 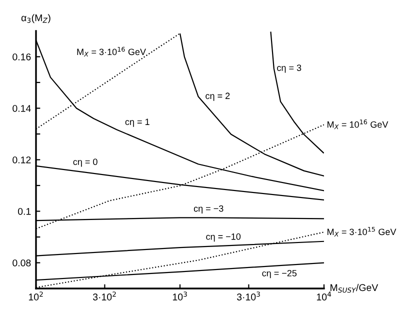 What do you see at coordinates (279, 274) in the screenshot?
I see `annotation: cη = −25` at bounding box center [279, 274].